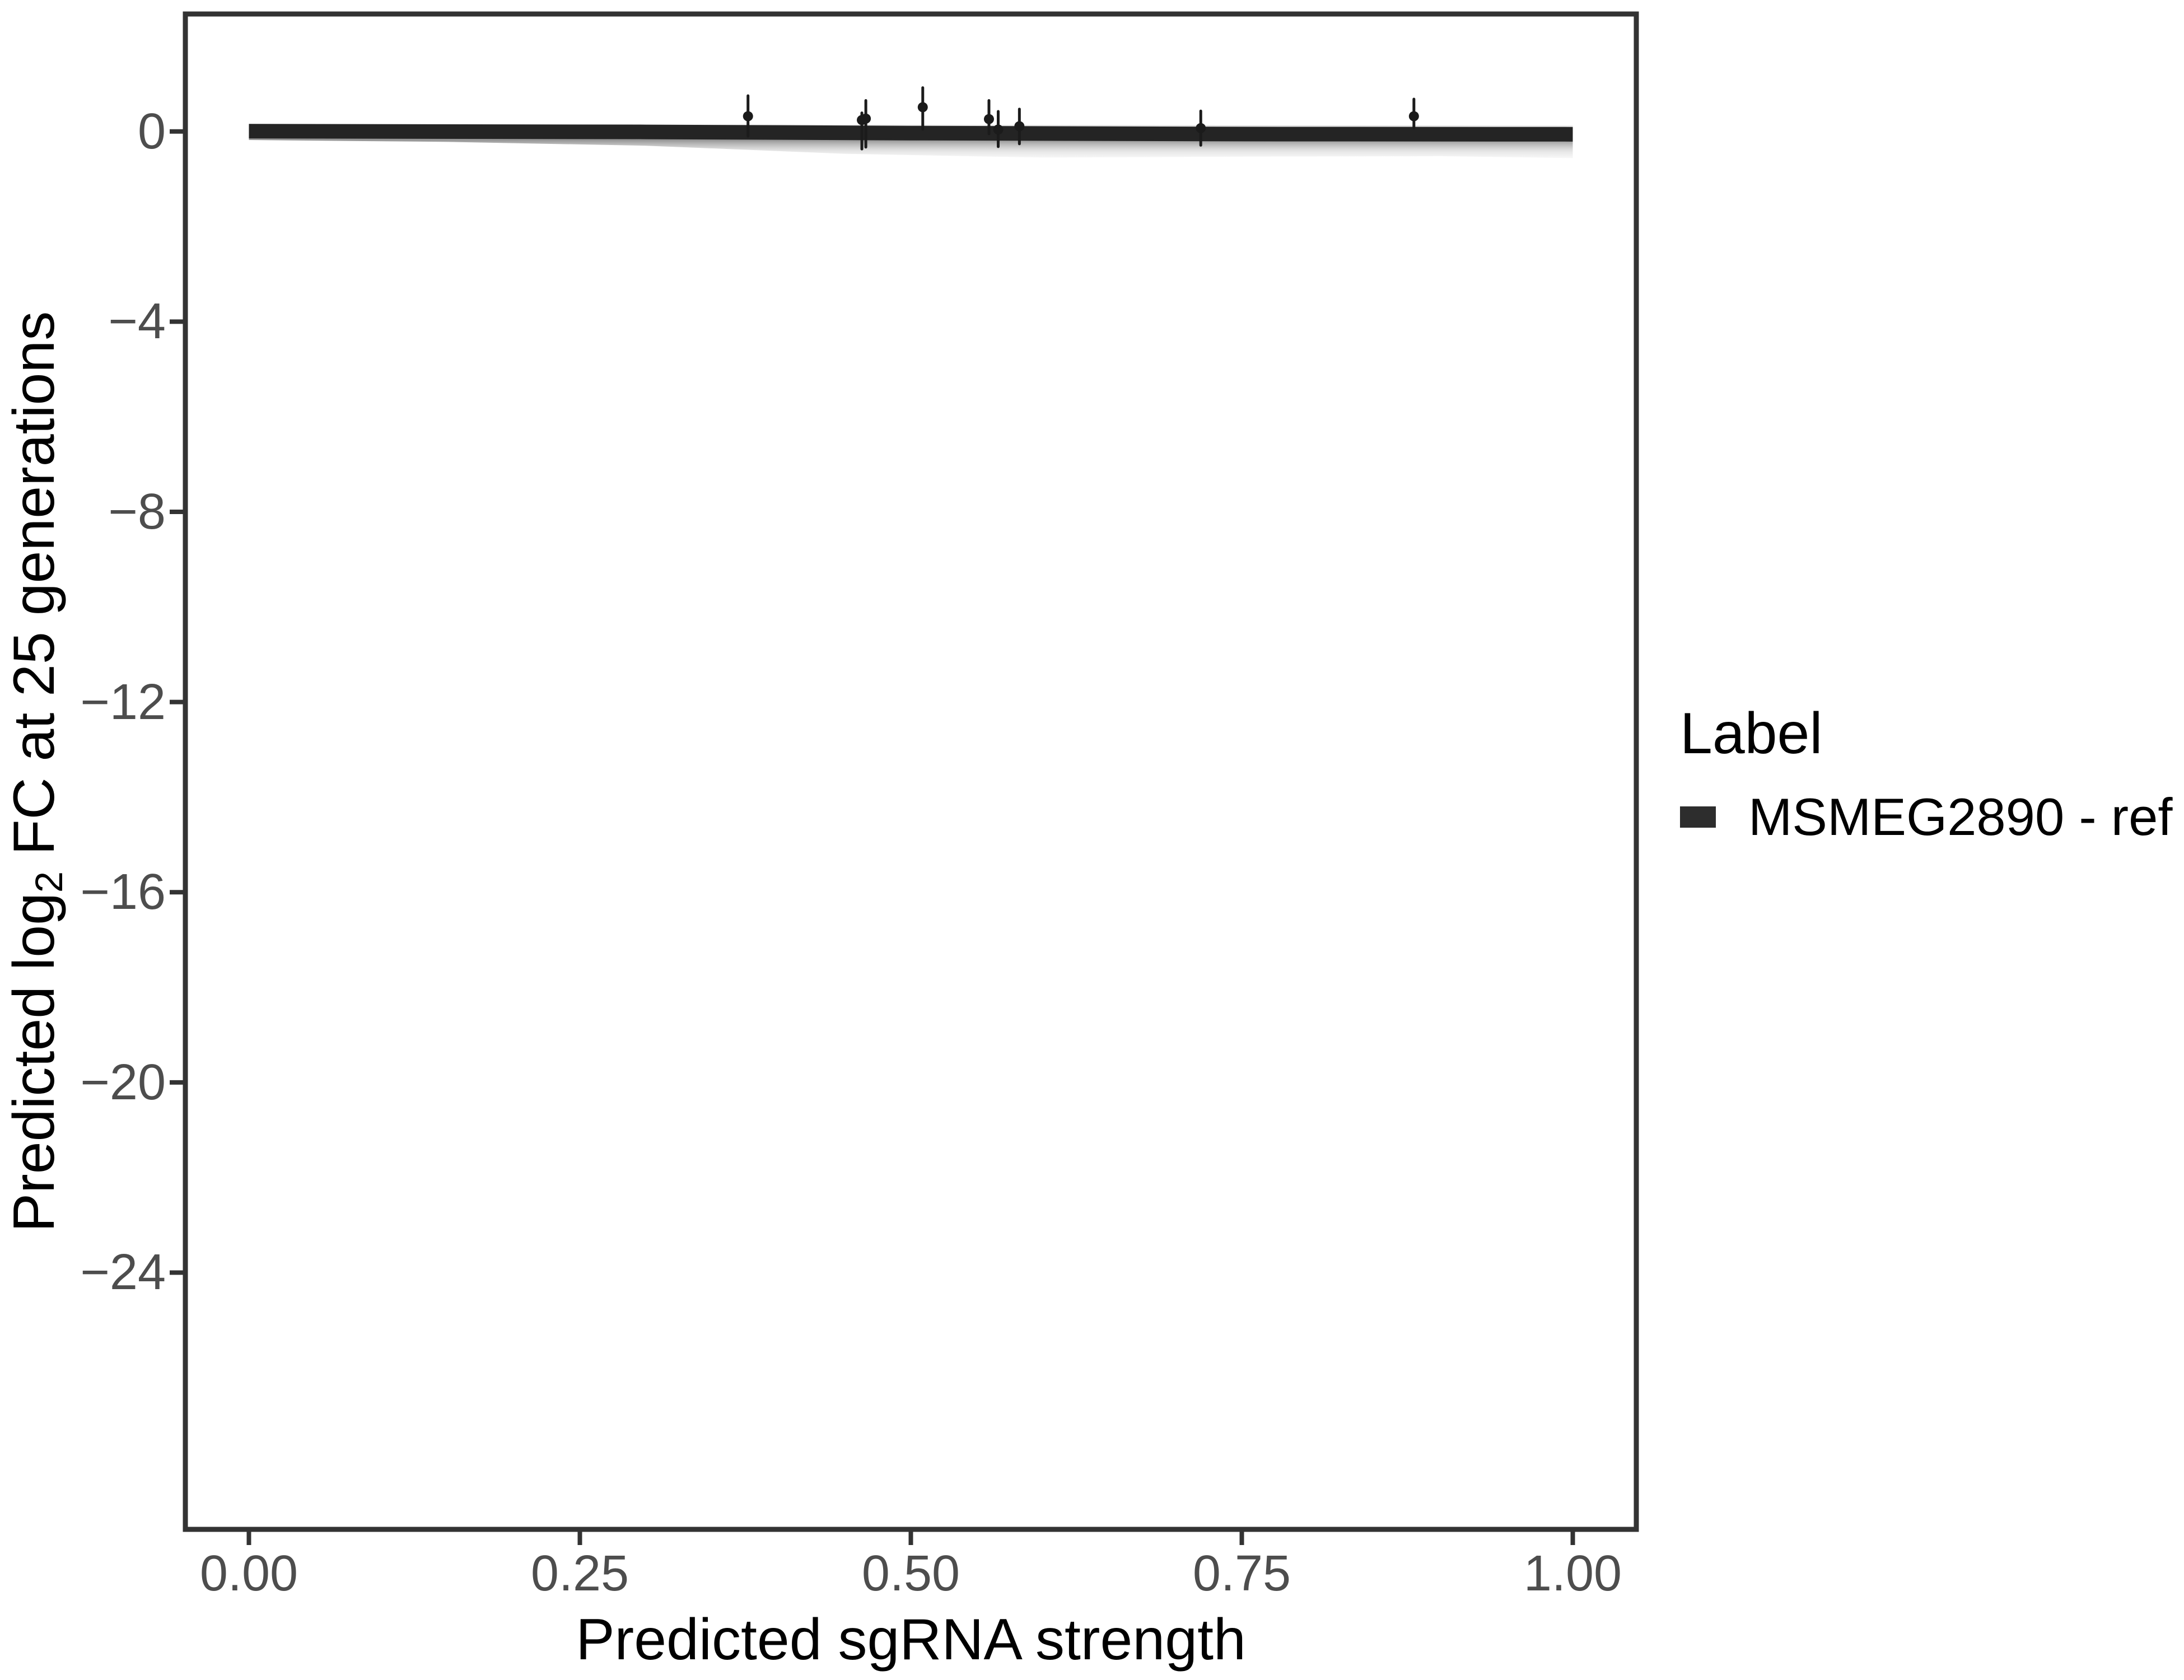 The width and height of the screenshot is (2184, 1680). Describe the element at coordinates (123, 1082) in the screenshot. I see `y-tick-label: −20` at that location.